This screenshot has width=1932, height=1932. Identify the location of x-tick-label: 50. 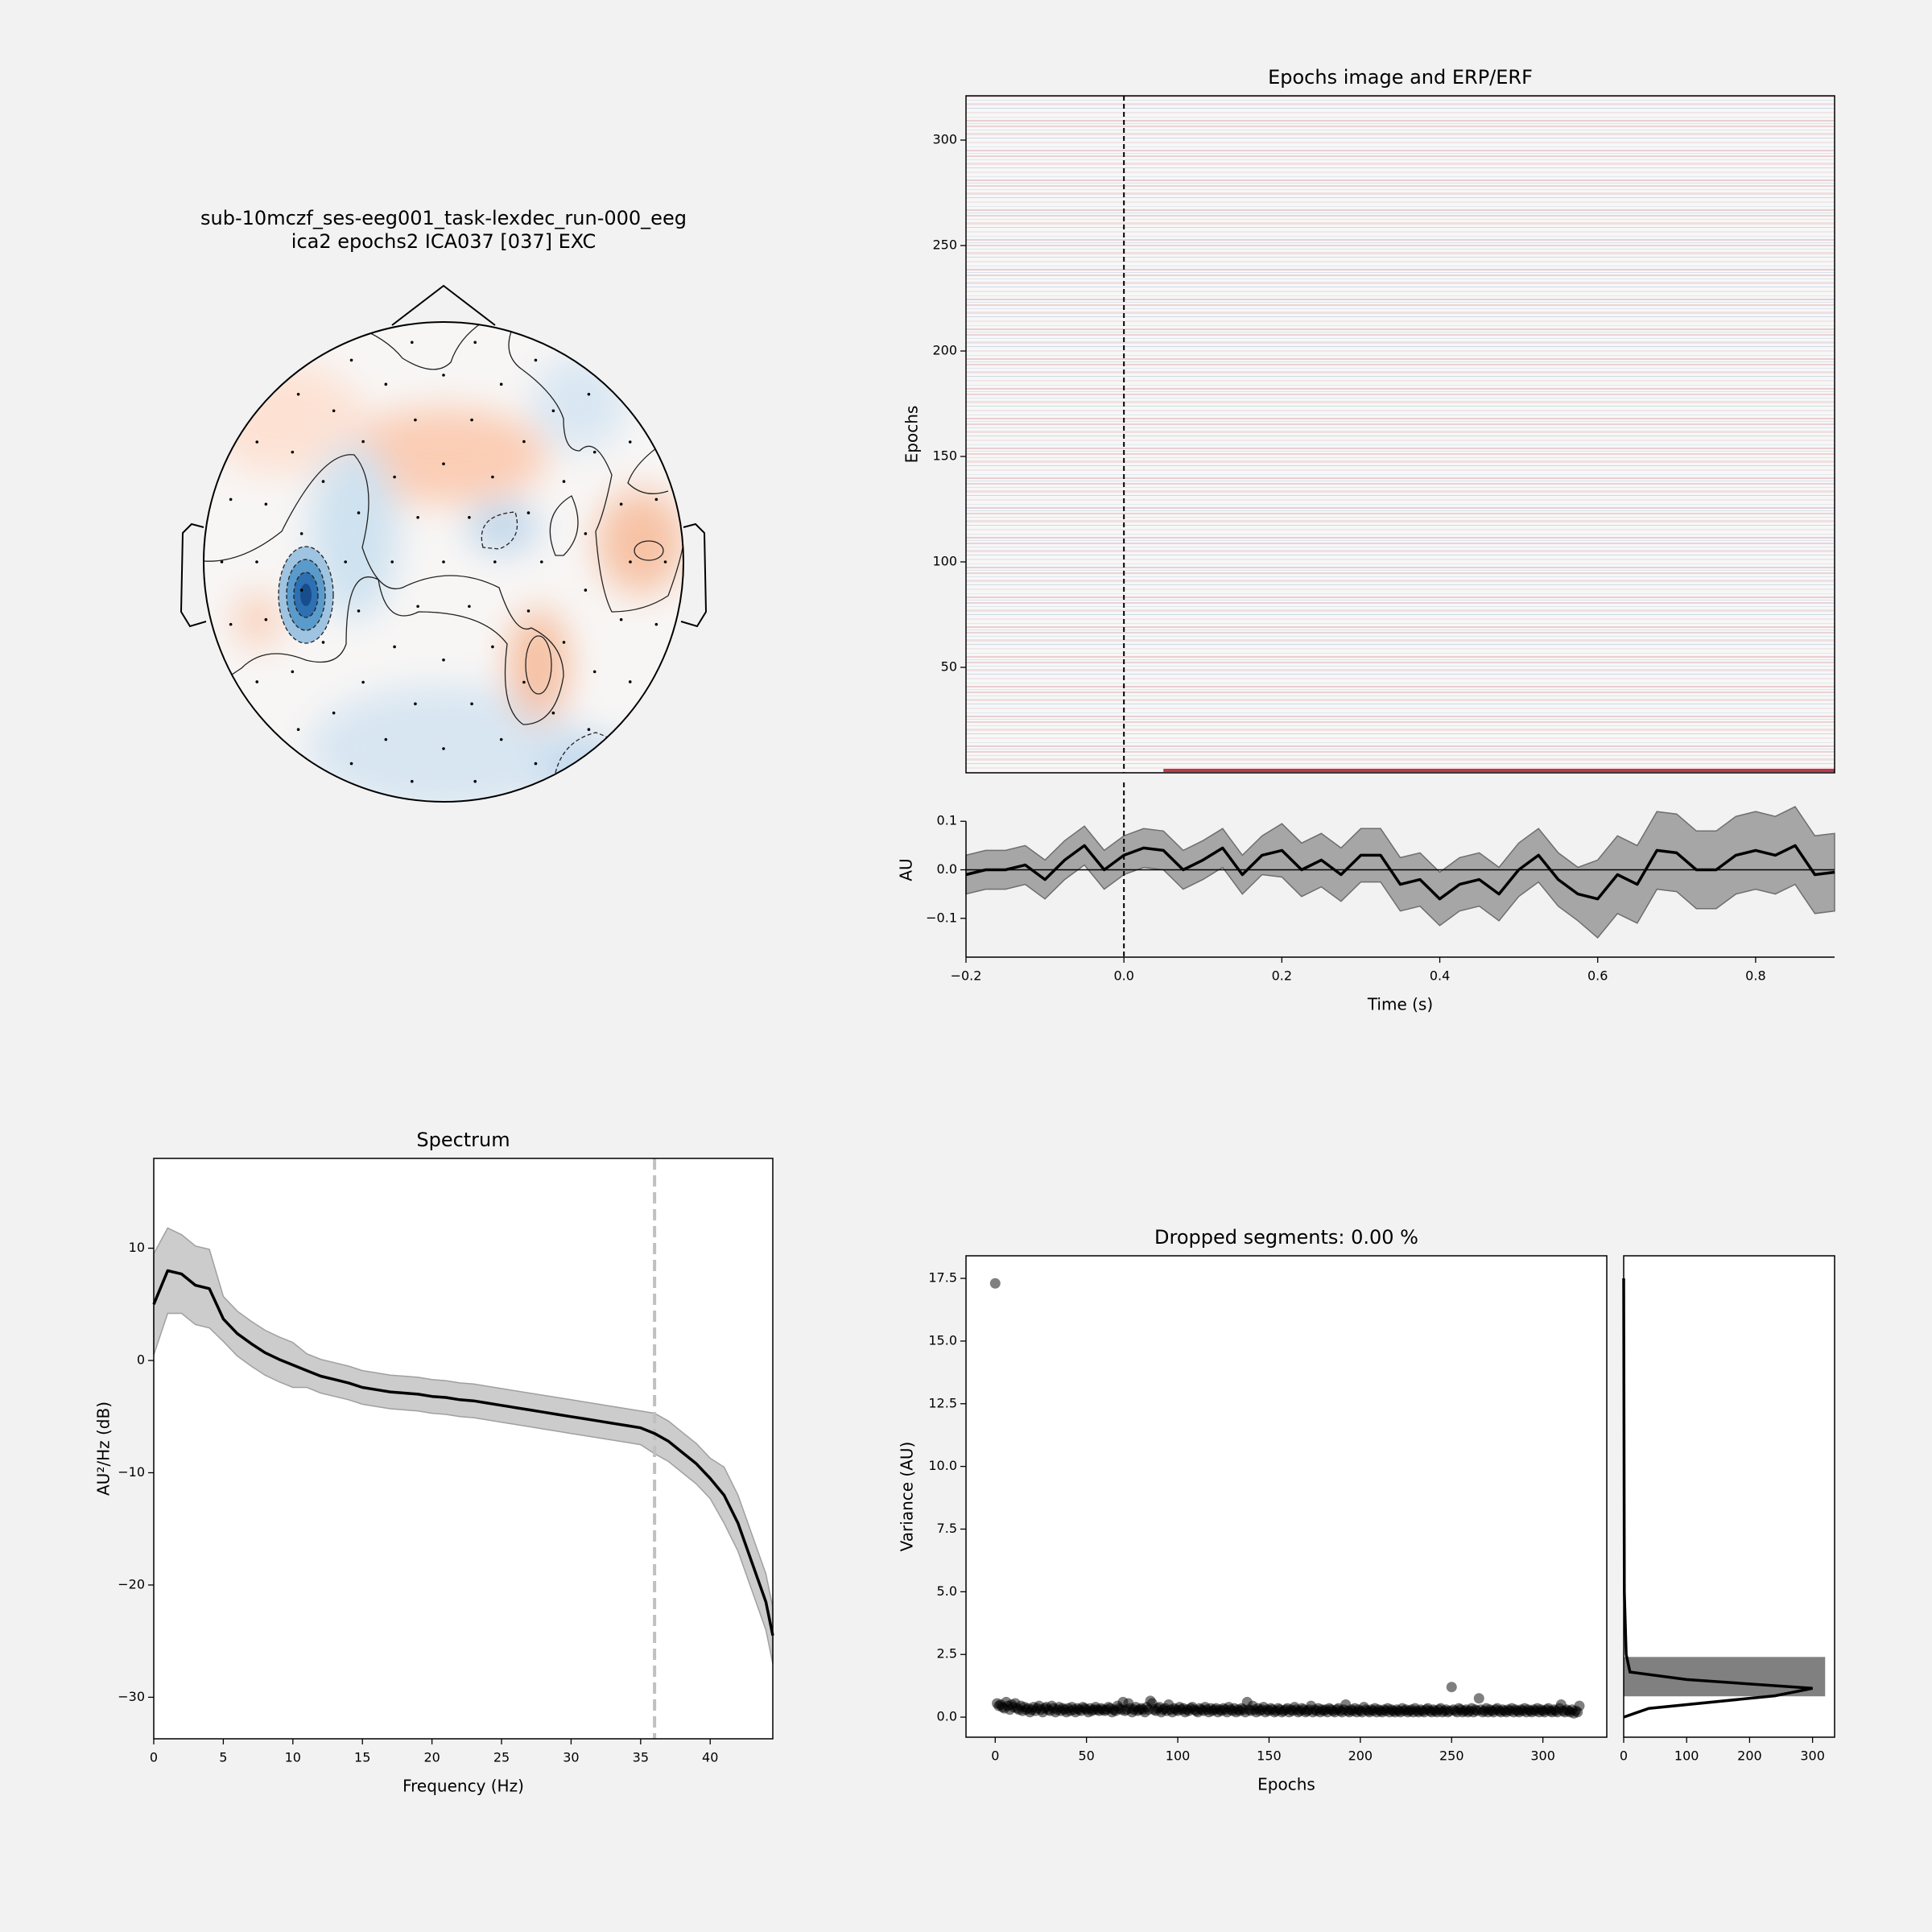
(1086, 1756).